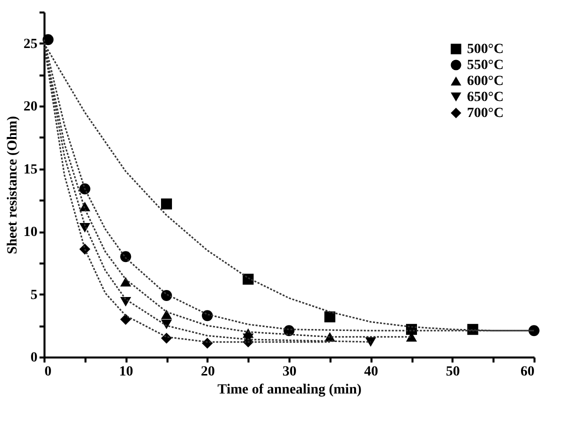 The image size is (584, 421). I want to click on y-tick-label: 25, so click(31, 44).